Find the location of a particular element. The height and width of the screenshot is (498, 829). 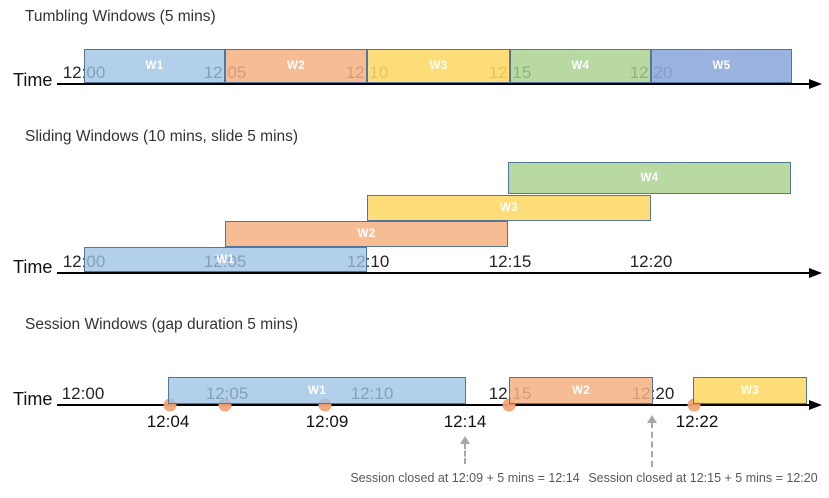

axis-tick-label: 12:20 is located at coordinates (651, 261).